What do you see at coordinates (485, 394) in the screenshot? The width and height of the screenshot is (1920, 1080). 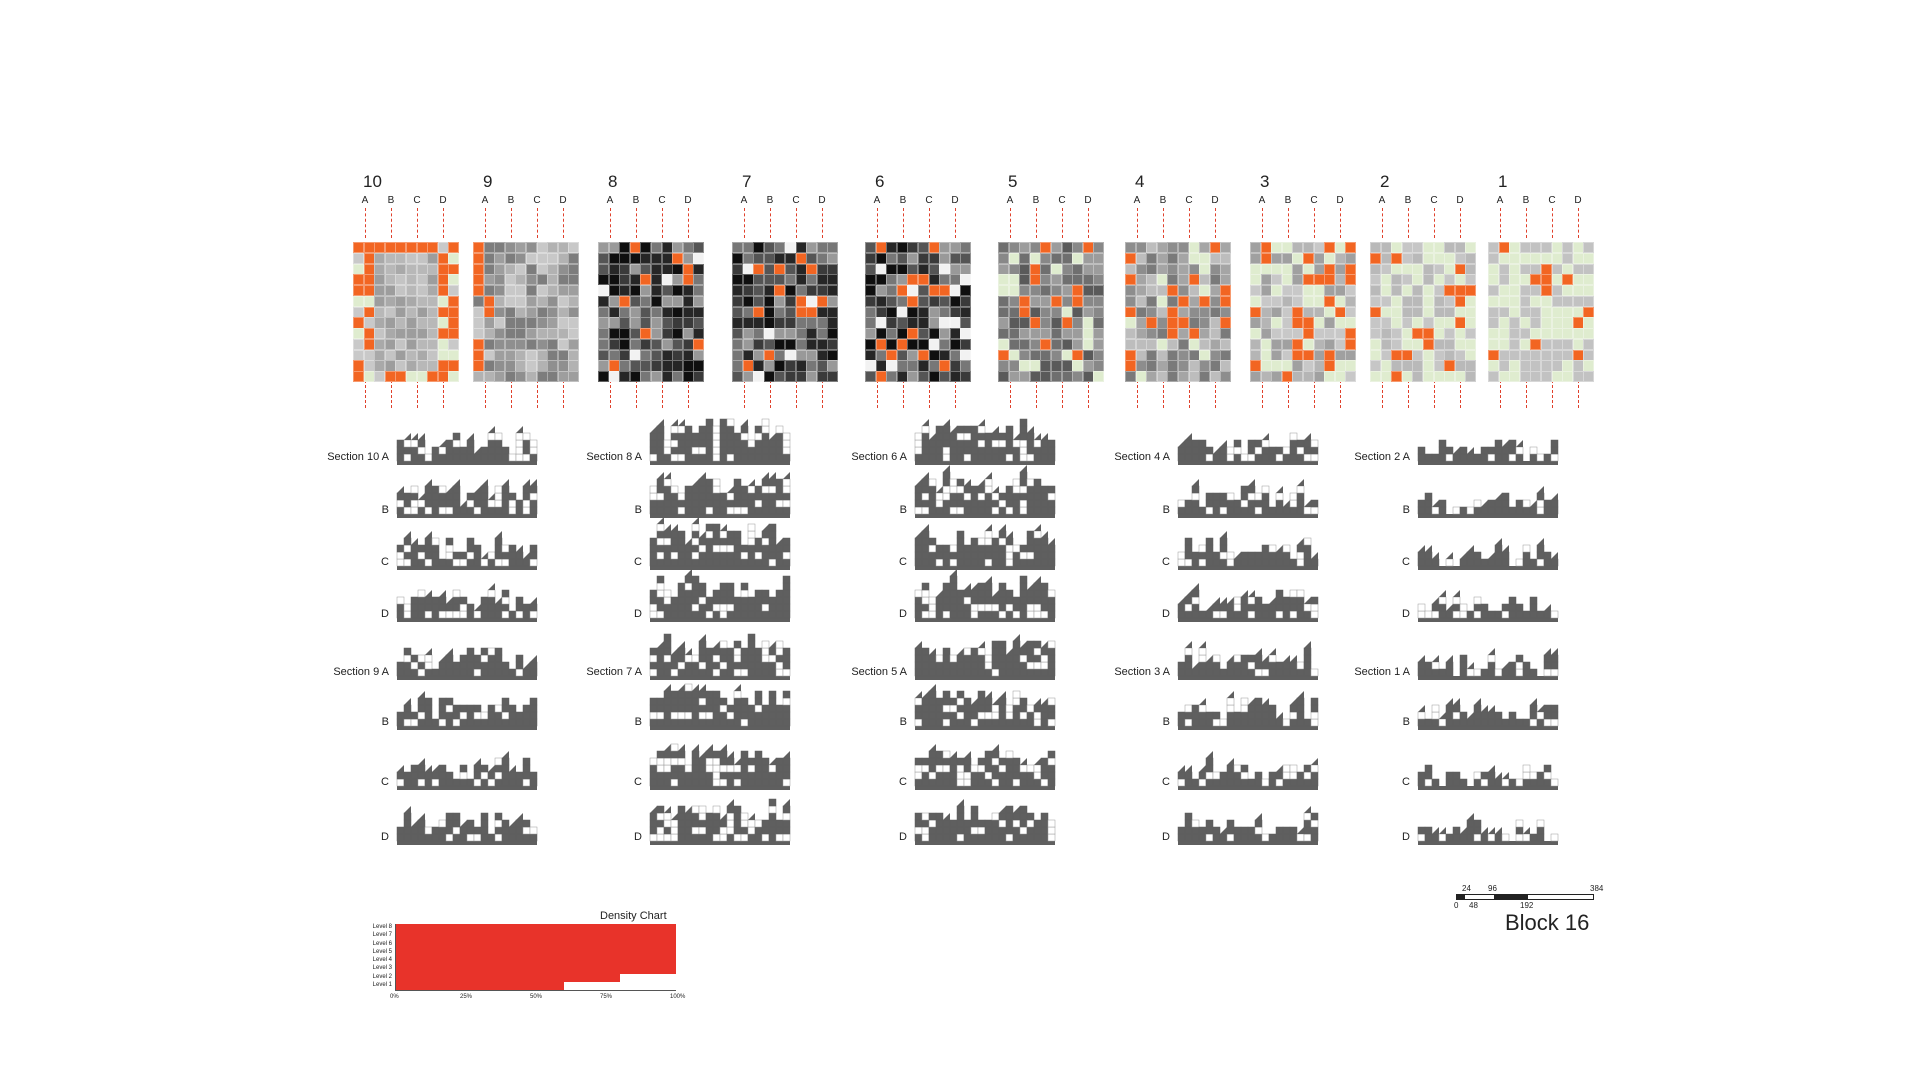 I see `section-cut-line` at bounding box center [485, 394].